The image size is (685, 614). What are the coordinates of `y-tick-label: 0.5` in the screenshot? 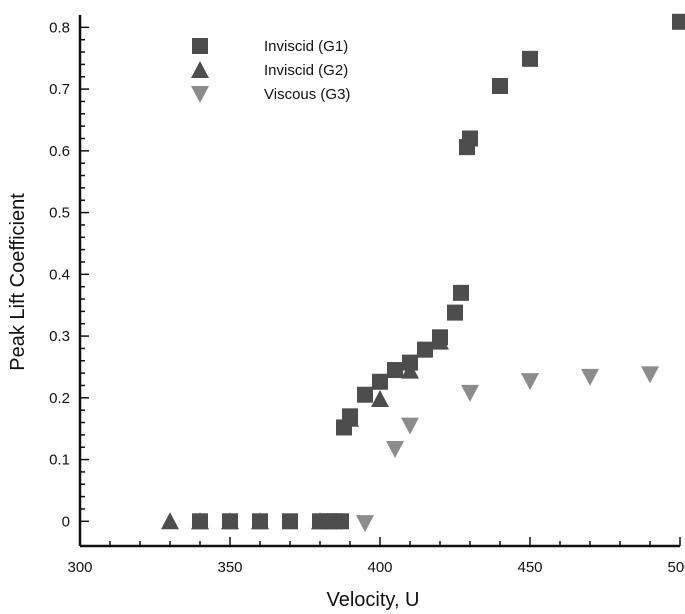 It's located at (59, 213).